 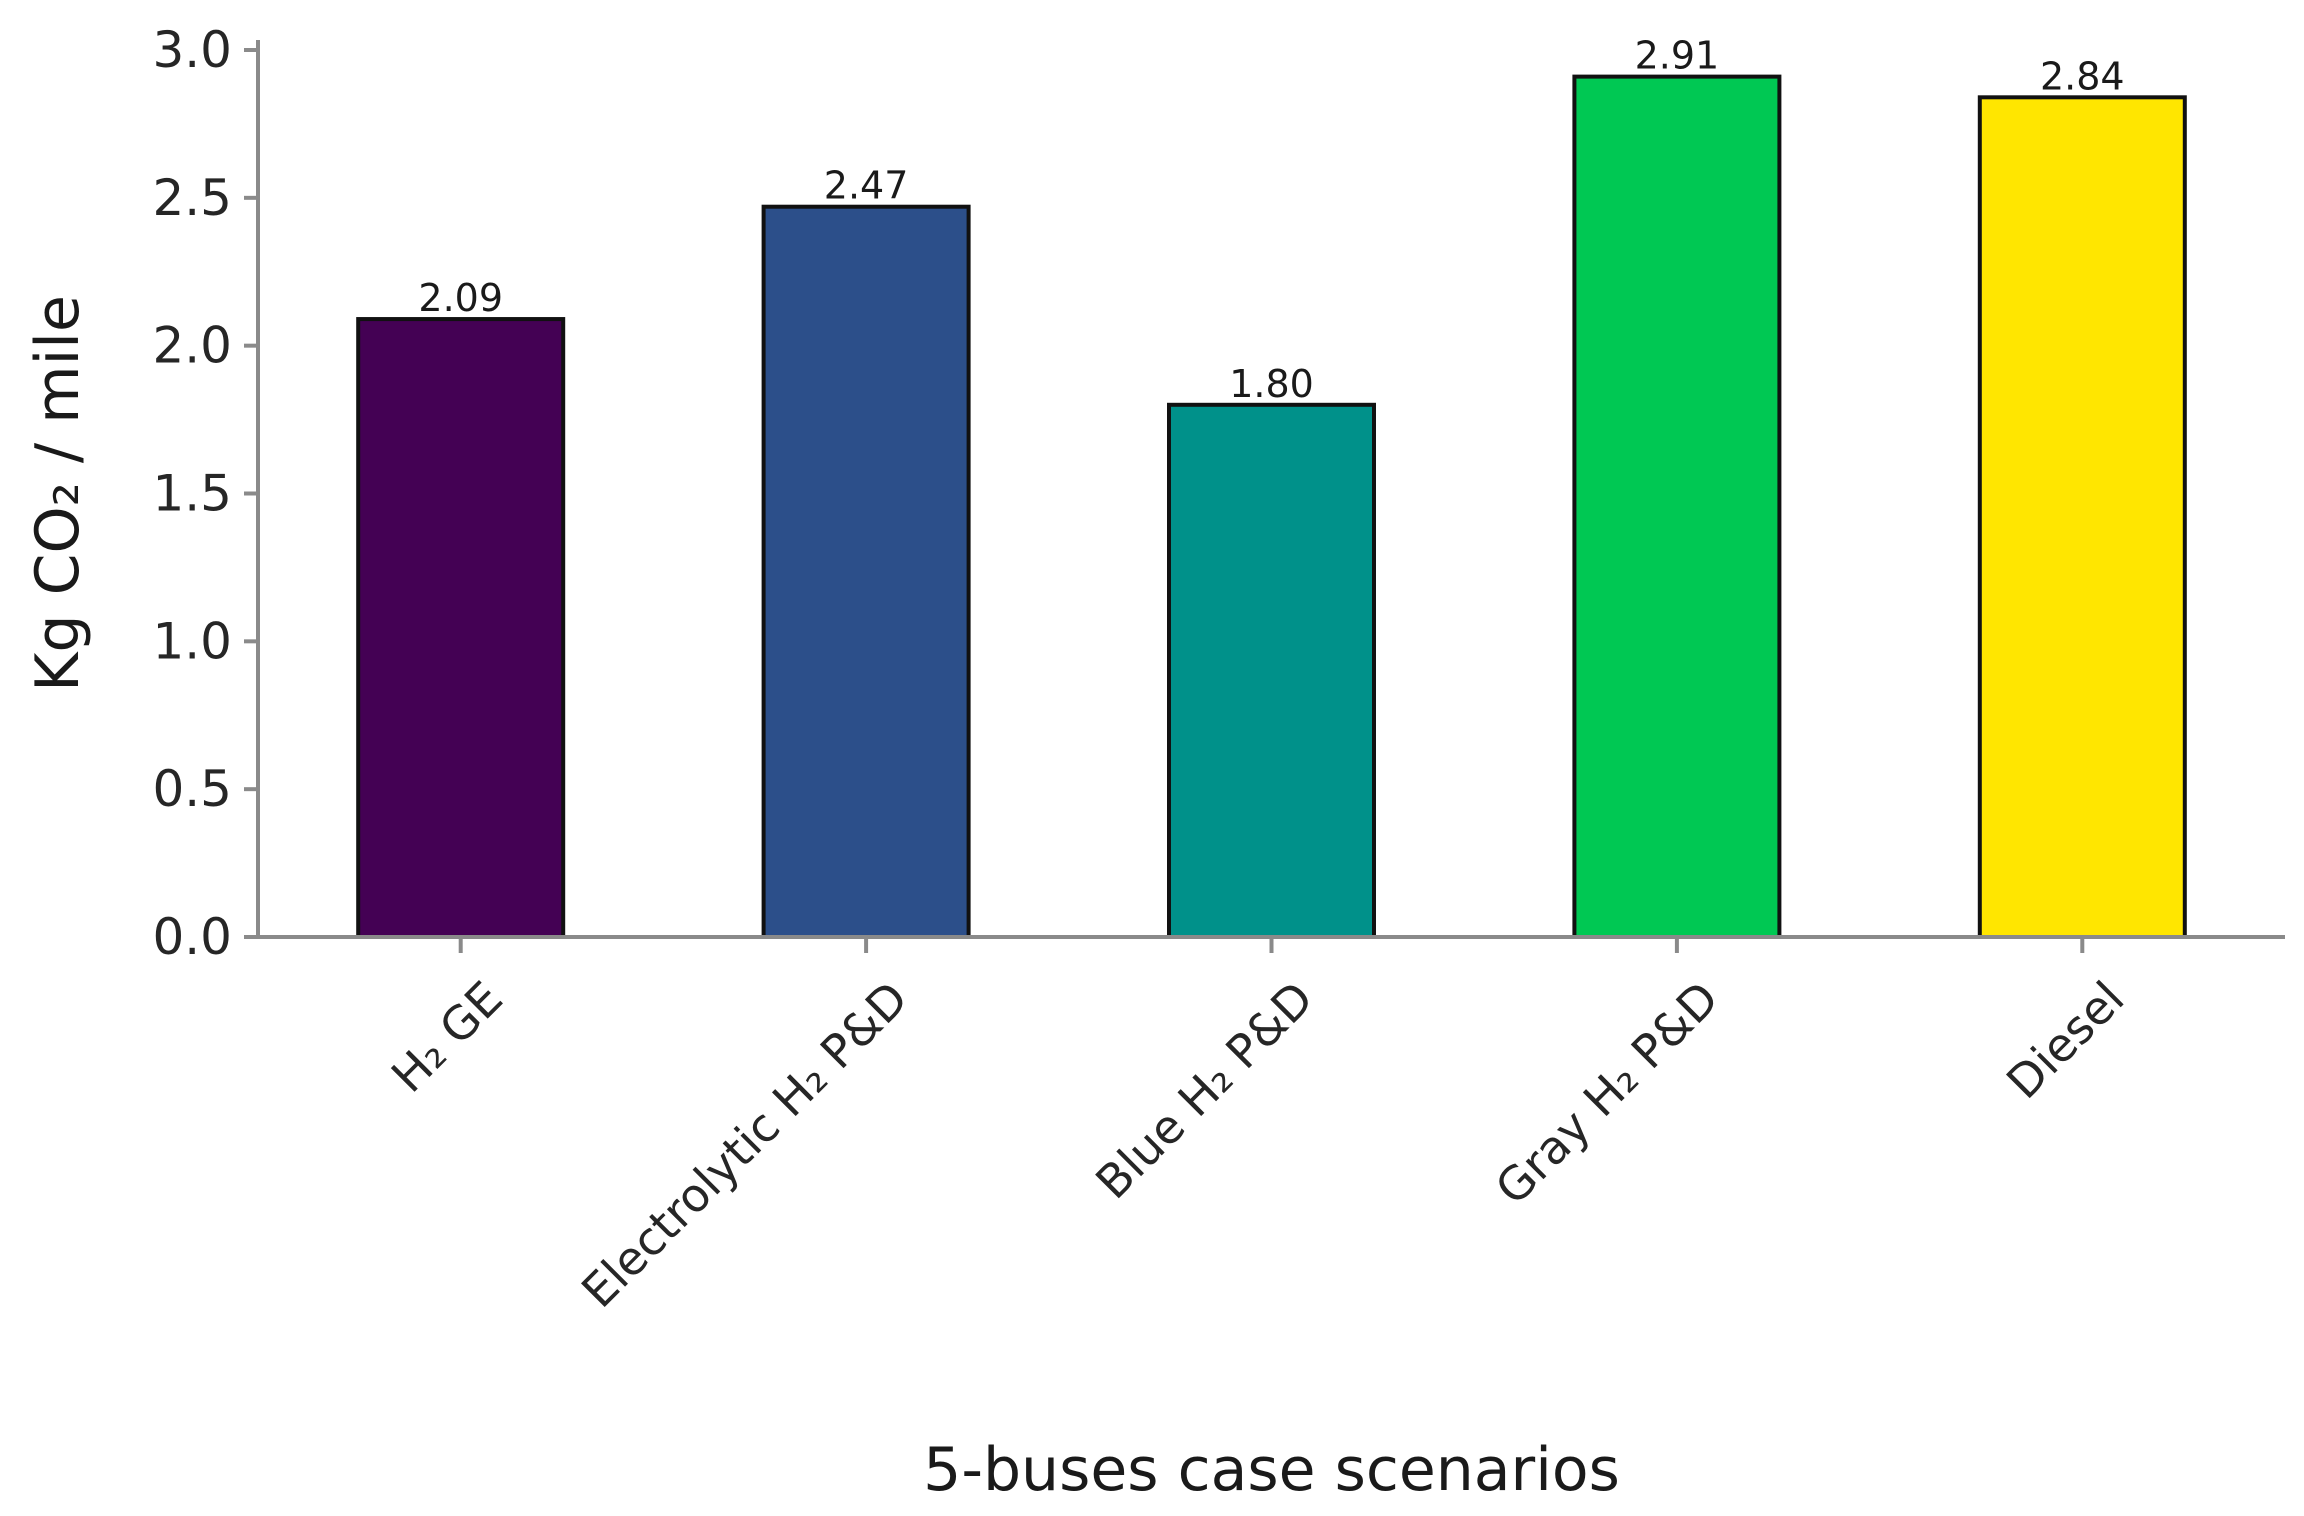 What do you see at coordinates (1607, 1093) in the screenshot?
I see `x-tick-label: Gray H₂ P&D` at bounding box center [1607, 1093].